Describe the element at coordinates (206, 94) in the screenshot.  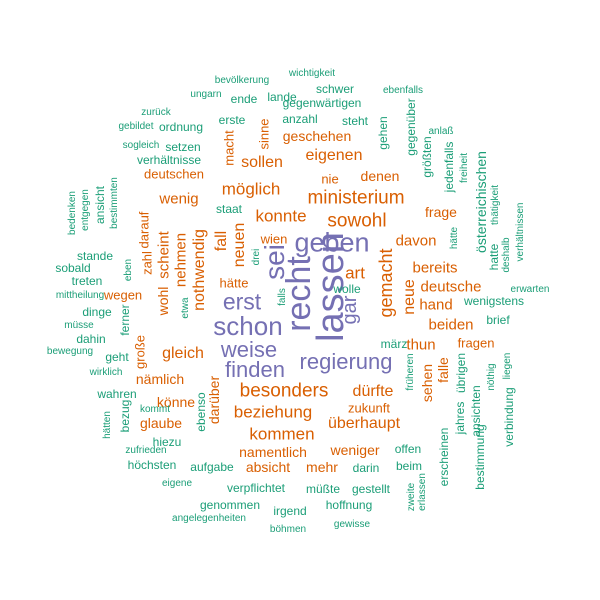
I see `word: ungarn` at that location.